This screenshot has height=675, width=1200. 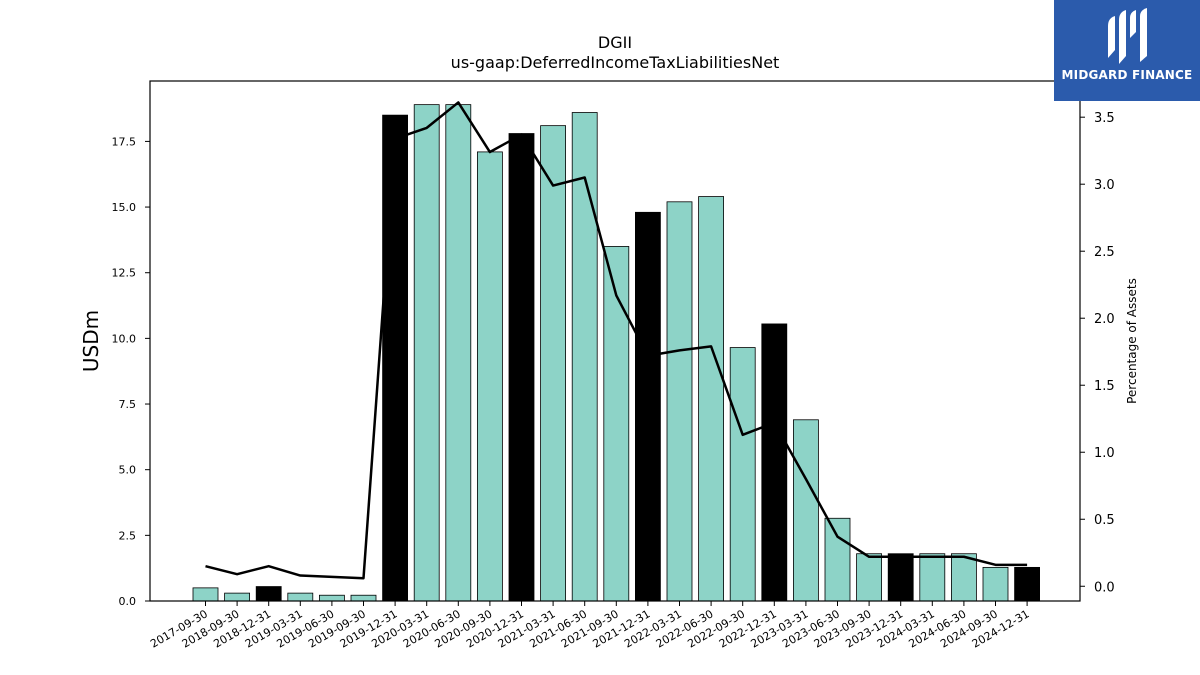 What do you see at coordinates (1127, 75) in the screenshot?
I see `logo-text: MIDGARD FINANCE` at bounding box center [1127, 75].